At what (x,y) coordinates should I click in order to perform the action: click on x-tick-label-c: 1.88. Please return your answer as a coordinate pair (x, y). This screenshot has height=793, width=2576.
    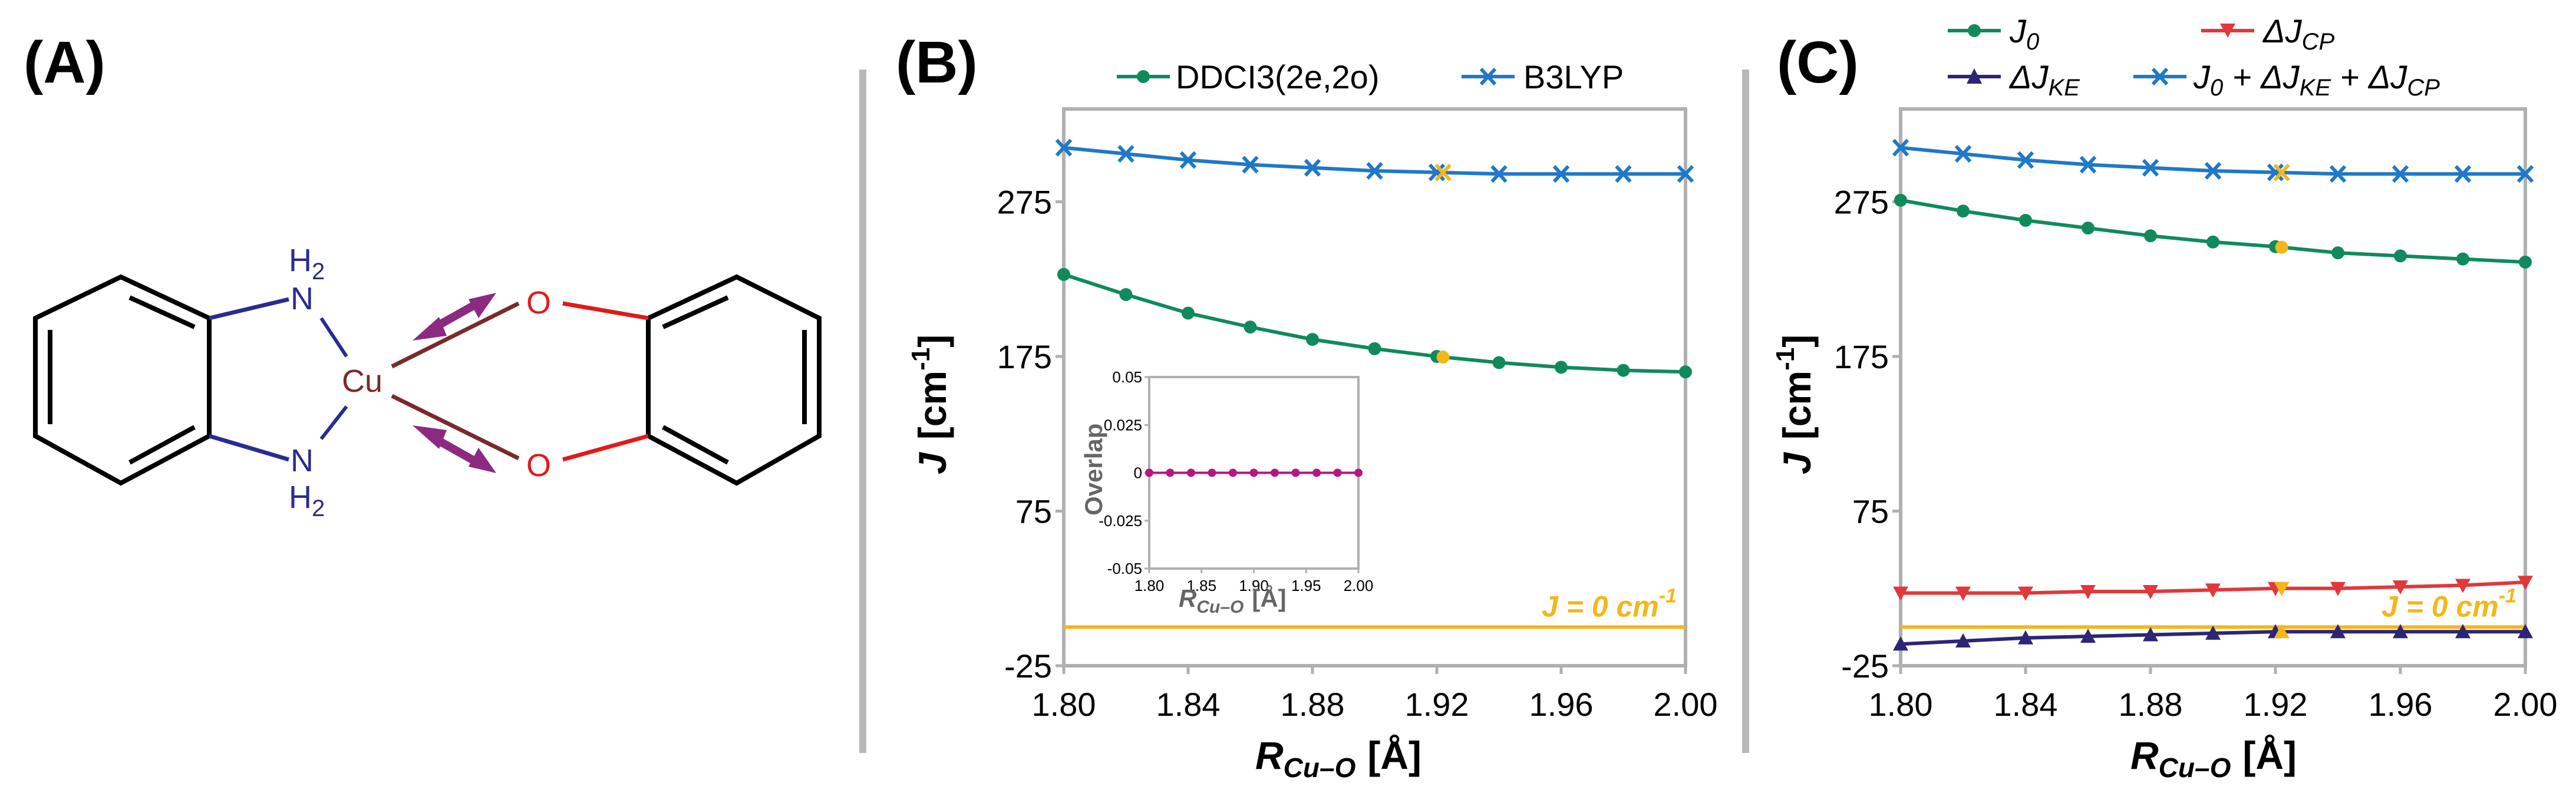
    Looking at the image, I should click on (2151, 704).